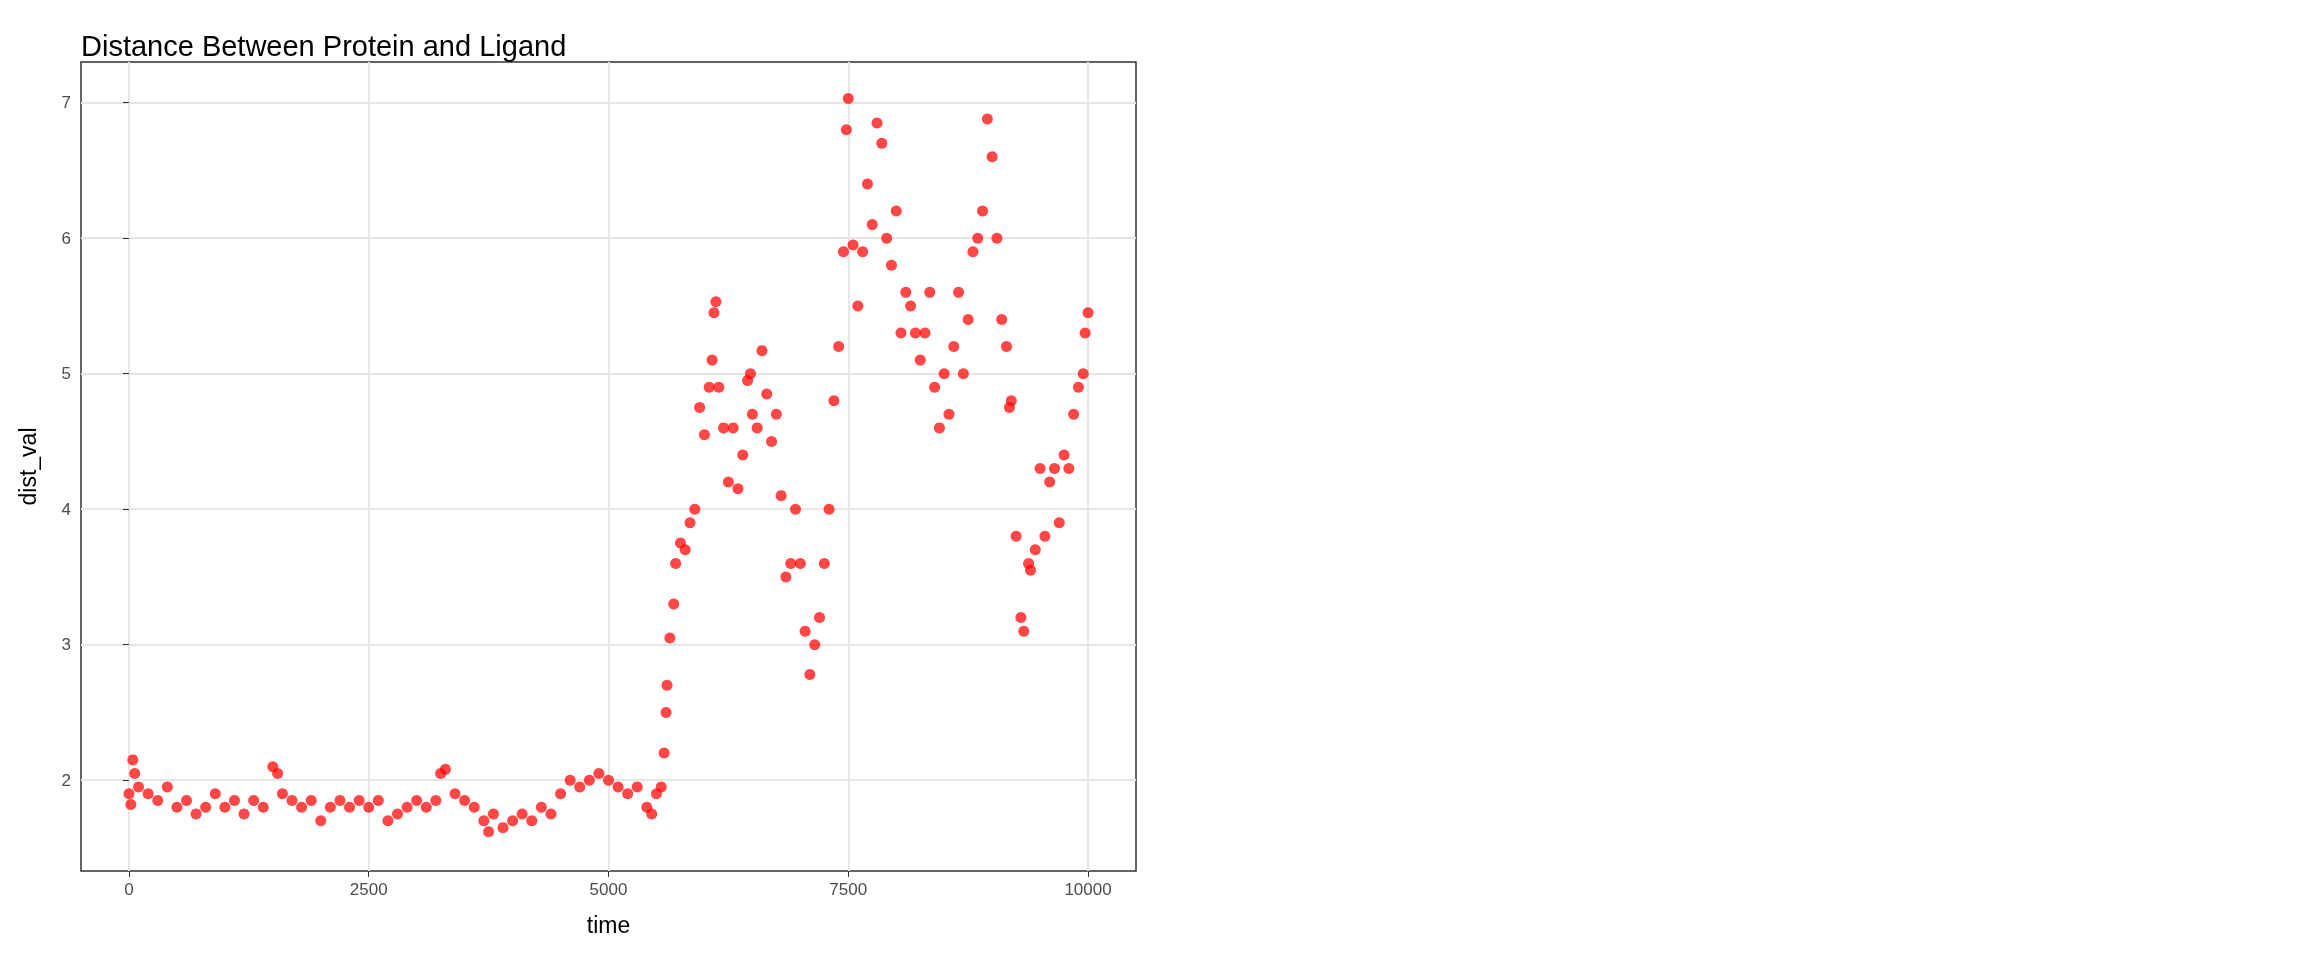 The width and height of the screenshot is (2304, 960). I want to click on x-axis-title: time, so click(608, 924).